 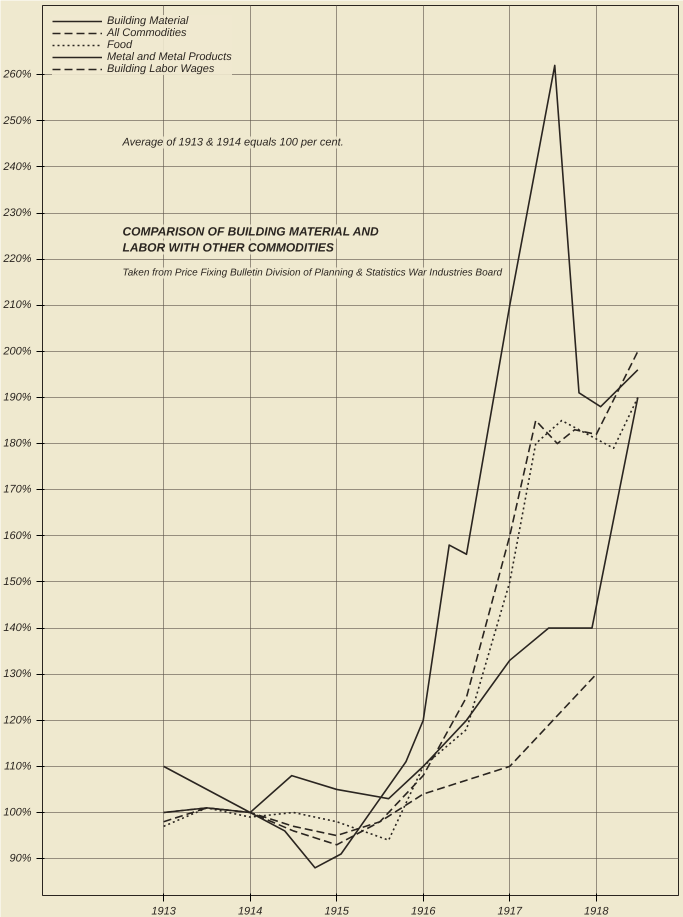 What do you see at coordinates (17, 351) in the screenshot?
I see `y-tick-label: 200%` at bounding box center [17, 351].